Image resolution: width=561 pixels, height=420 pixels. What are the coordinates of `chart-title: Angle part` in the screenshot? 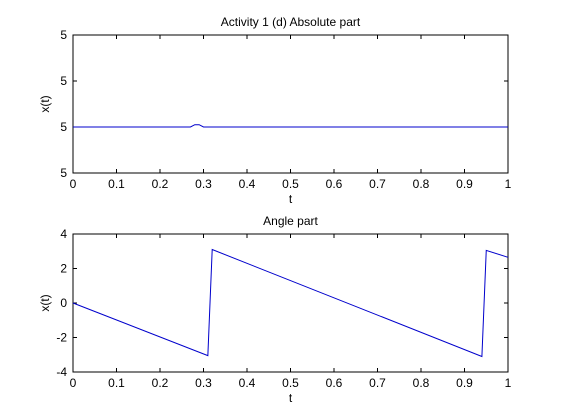 It's located at (290, 221).